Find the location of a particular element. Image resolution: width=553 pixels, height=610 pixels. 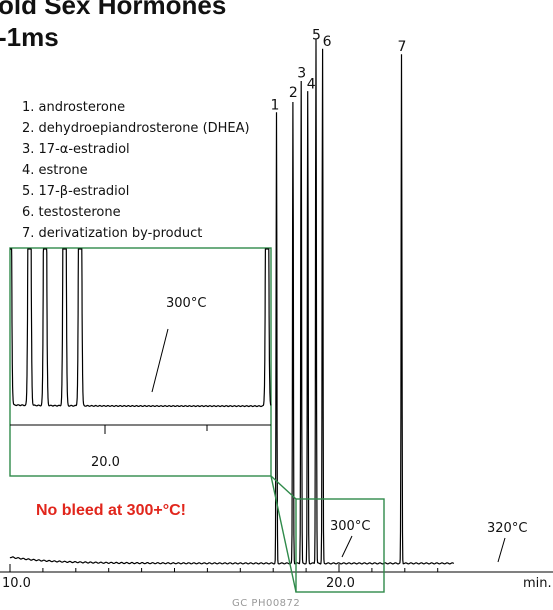

temp-300-pointer is located at coordinates (347, 546).